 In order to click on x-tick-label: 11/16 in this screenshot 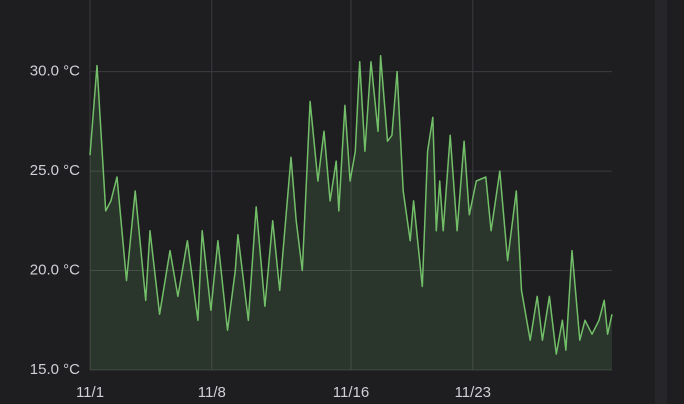, I will do `click(351, 392)`.